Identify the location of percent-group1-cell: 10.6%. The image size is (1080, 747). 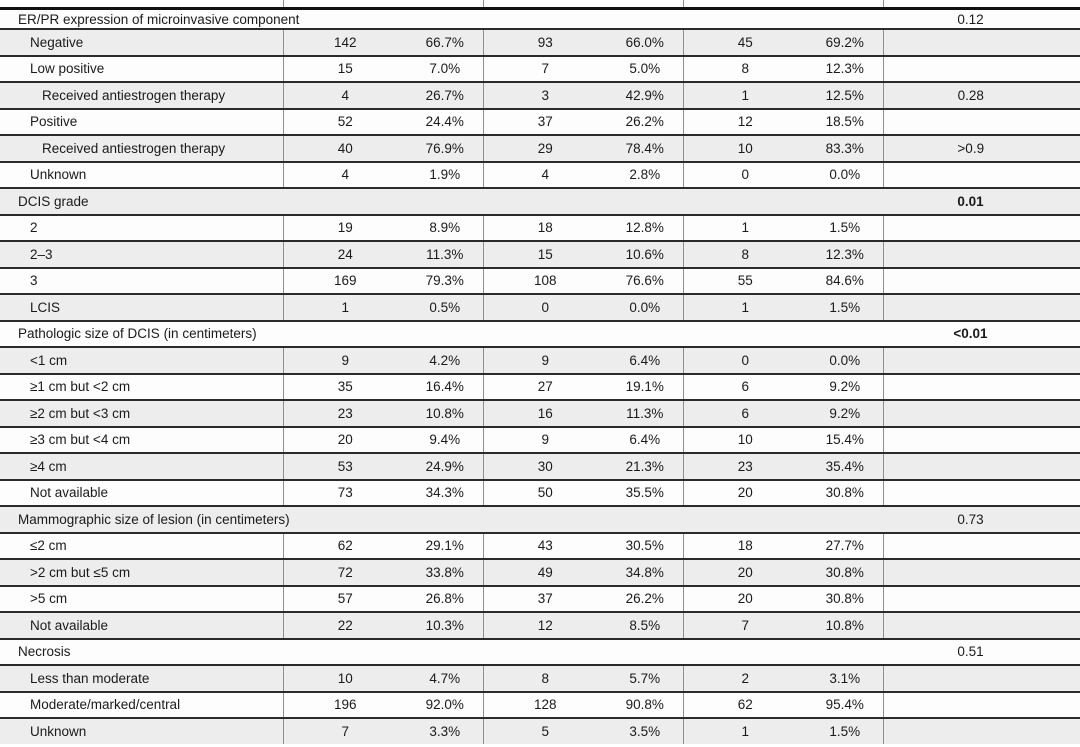
(645, 254).